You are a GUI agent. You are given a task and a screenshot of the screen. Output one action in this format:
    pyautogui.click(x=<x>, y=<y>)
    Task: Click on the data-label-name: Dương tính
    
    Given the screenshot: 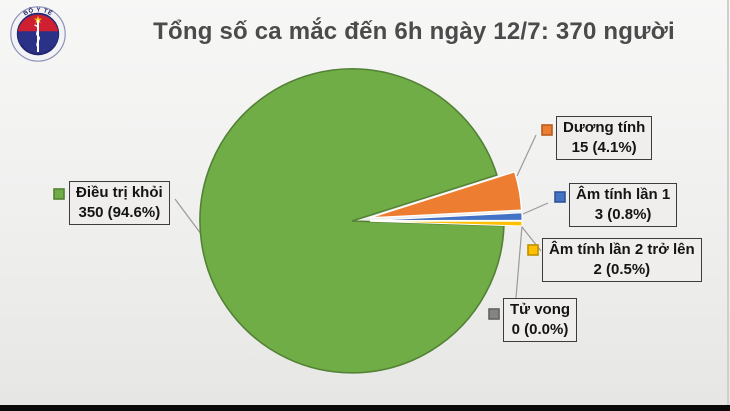 What is the action you would take?
    pyautogui.click(x=604, y=127)
    